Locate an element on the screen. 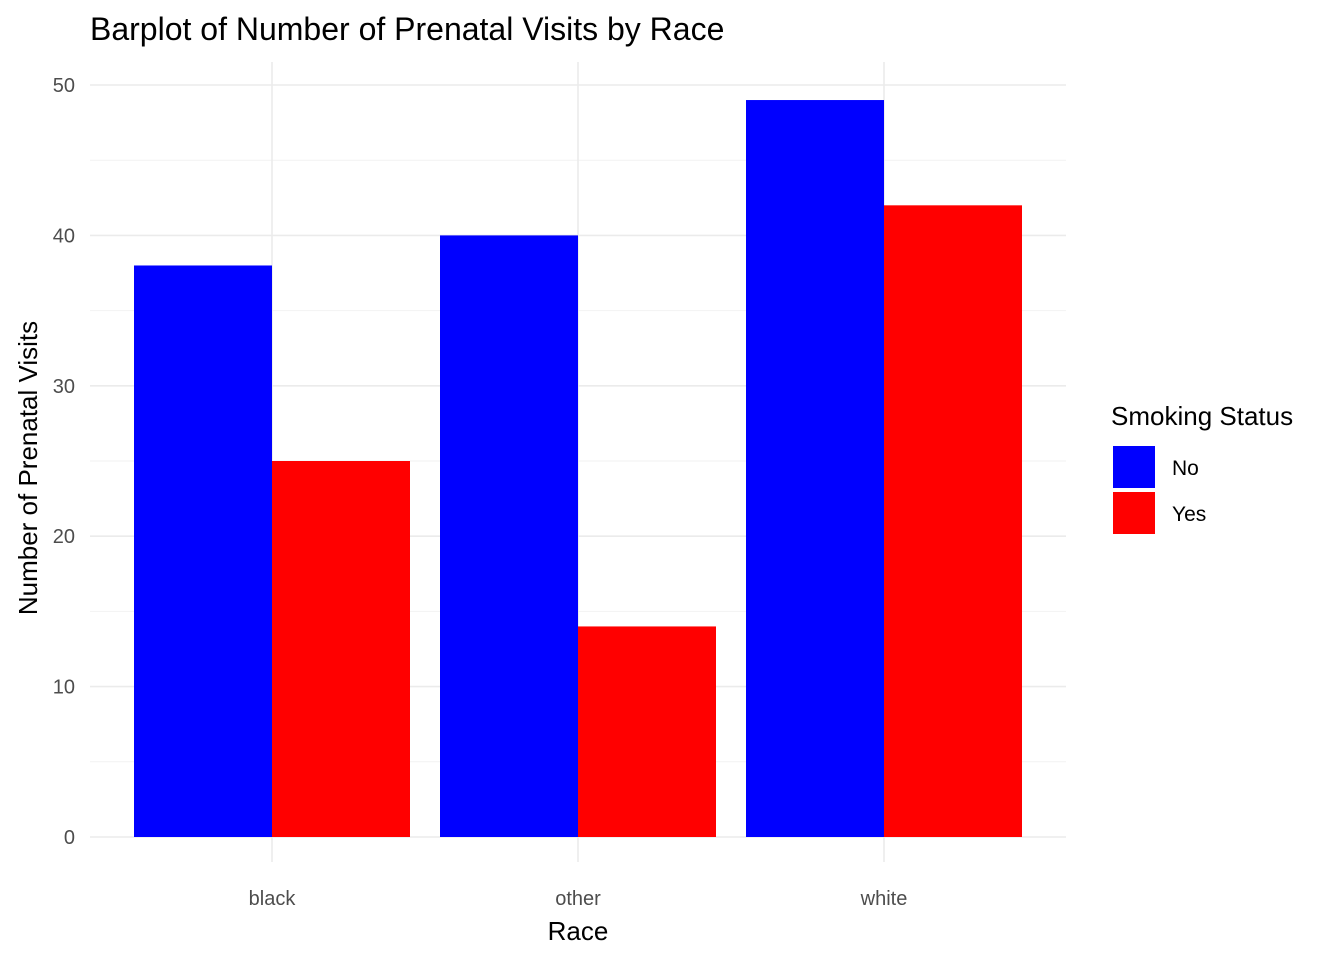  bar-white-yes is located at coordinates (953, 521).